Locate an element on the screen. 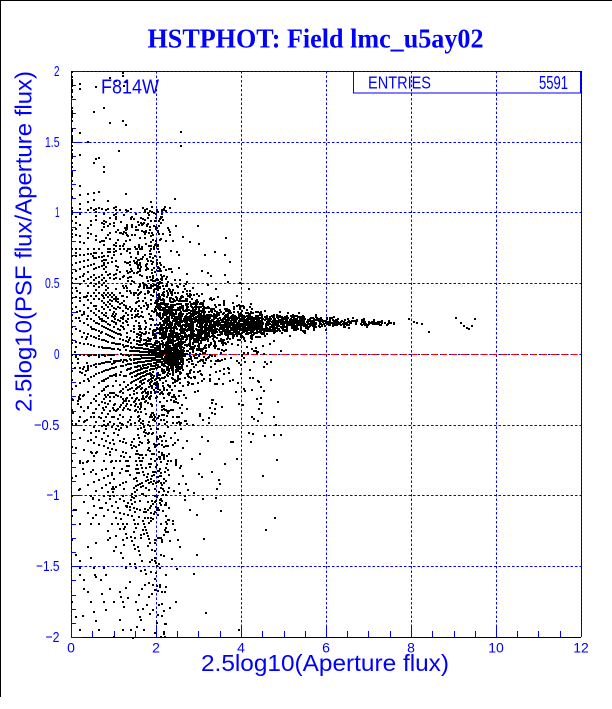  svg-text: 5591 is located at coordinates (553, 83).